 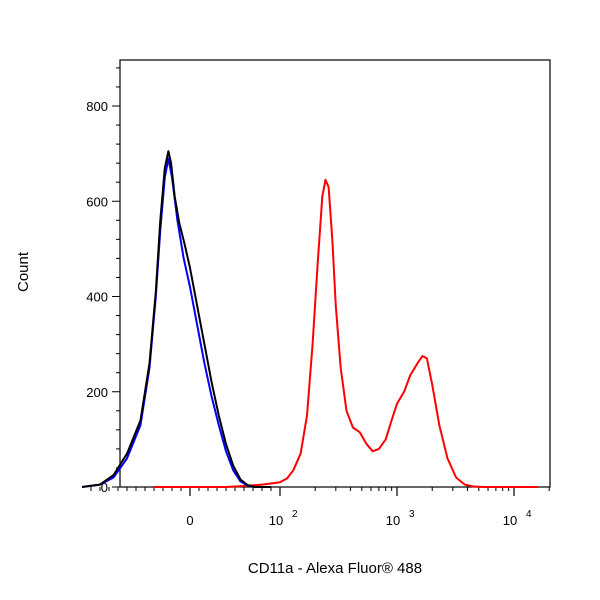 I want to click on x-axis-title: CD11a - Alexa Fluor® 488, so click(x=335, y=568).